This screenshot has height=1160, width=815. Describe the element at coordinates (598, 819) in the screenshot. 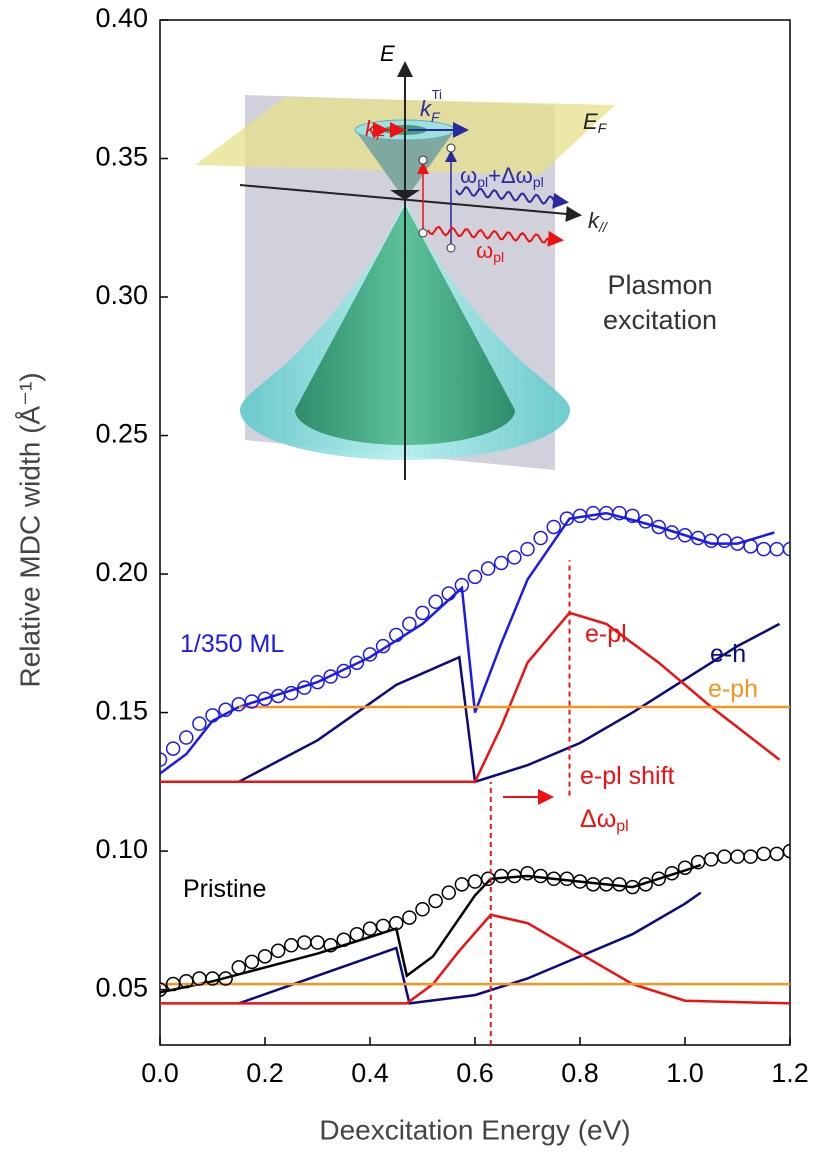

I see `annotation-text: Δω` at that location.